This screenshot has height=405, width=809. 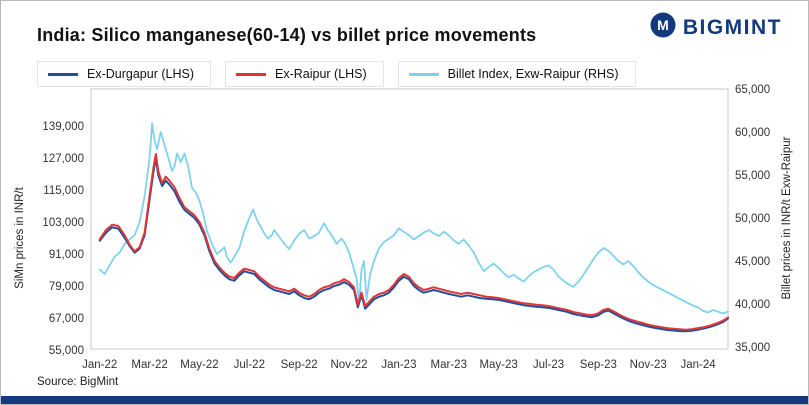 I want to click on legend-label-ex-raipur: Ex-Raipur (LHS), so click(x=320, y=74).